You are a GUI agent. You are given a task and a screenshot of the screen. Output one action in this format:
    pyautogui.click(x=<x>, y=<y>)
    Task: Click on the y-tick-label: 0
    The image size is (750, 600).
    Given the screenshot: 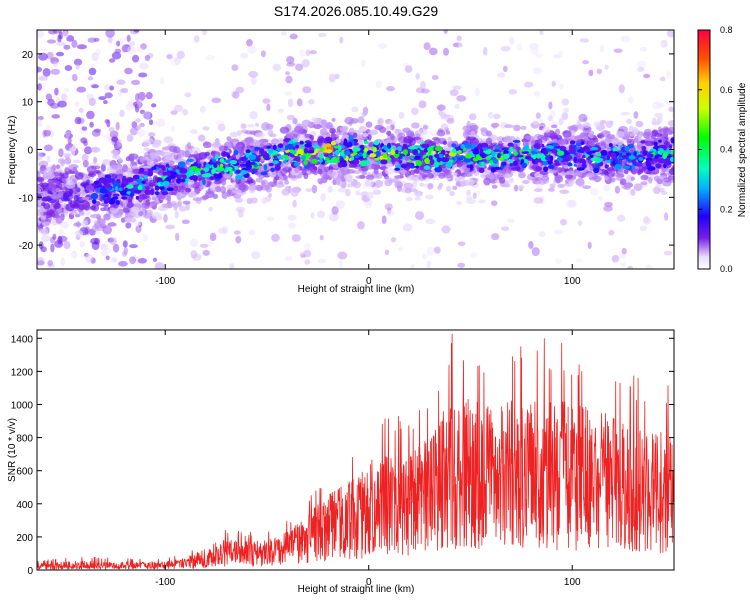 What is the action you would take?
    pyautogui.click(x=30, y=151)
    